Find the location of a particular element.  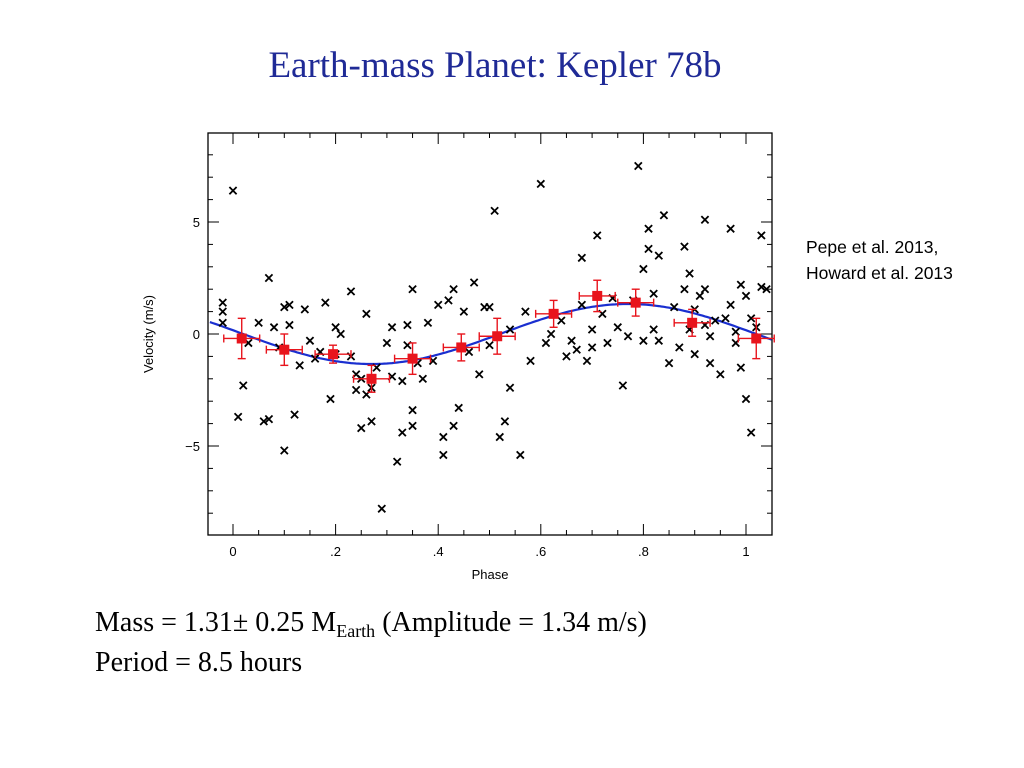

y-tick-label: 0 is located at coordinates (196, 334).